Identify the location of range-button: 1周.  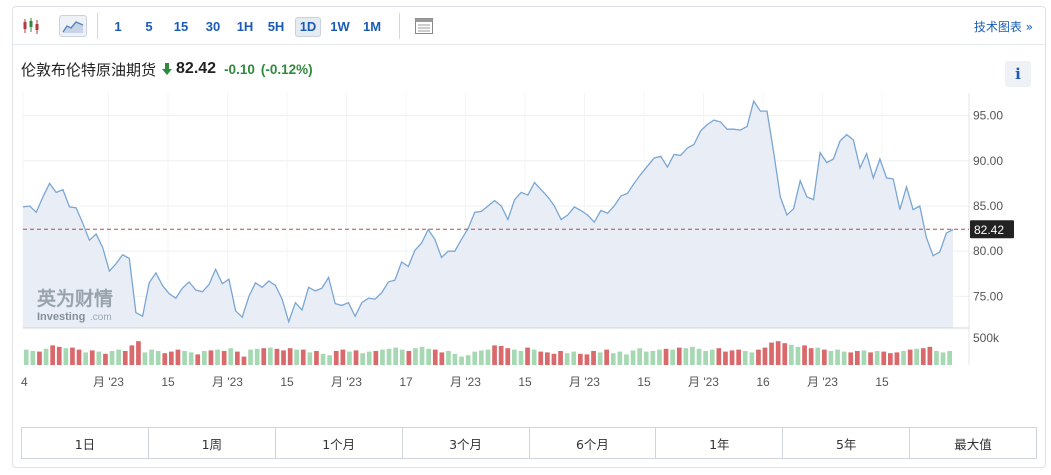
(212, 443).